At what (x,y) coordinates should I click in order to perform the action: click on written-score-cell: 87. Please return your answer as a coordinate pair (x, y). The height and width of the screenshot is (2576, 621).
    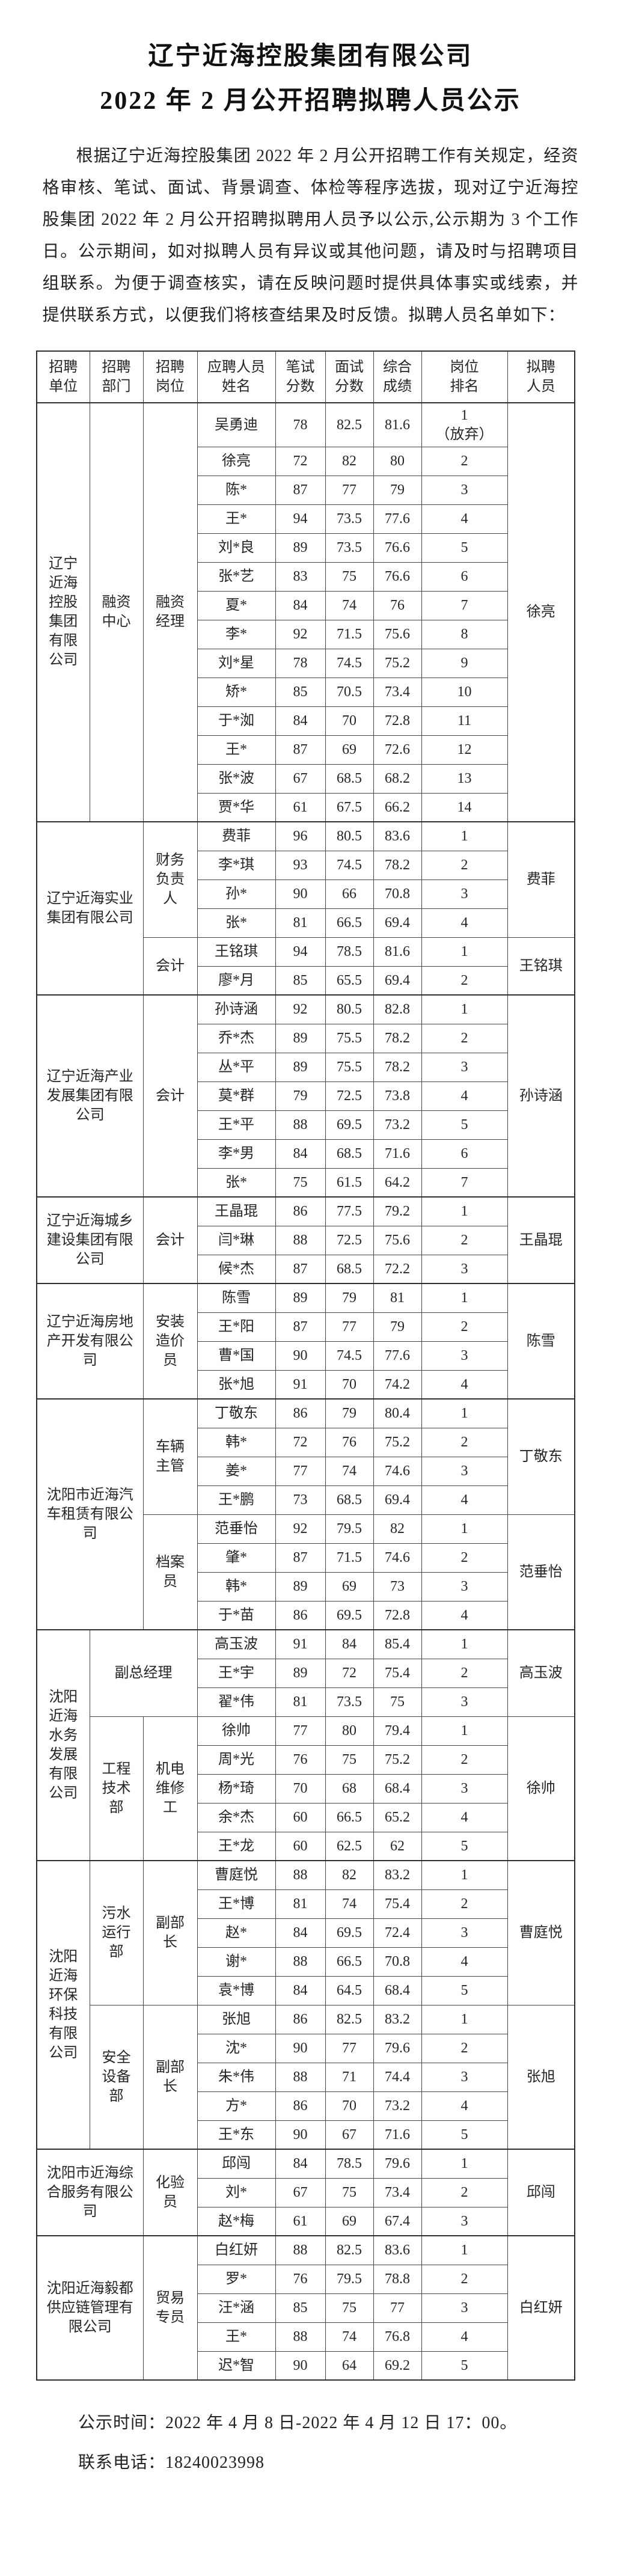
    Looking at the image, I should click on (300, 1269).